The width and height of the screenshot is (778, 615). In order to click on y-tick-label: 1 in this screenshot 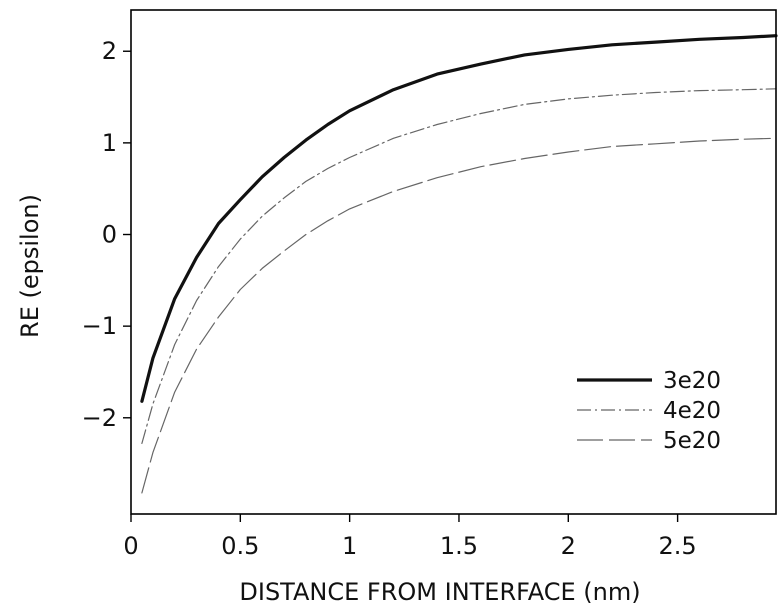, I will do `click(109, 143)`.